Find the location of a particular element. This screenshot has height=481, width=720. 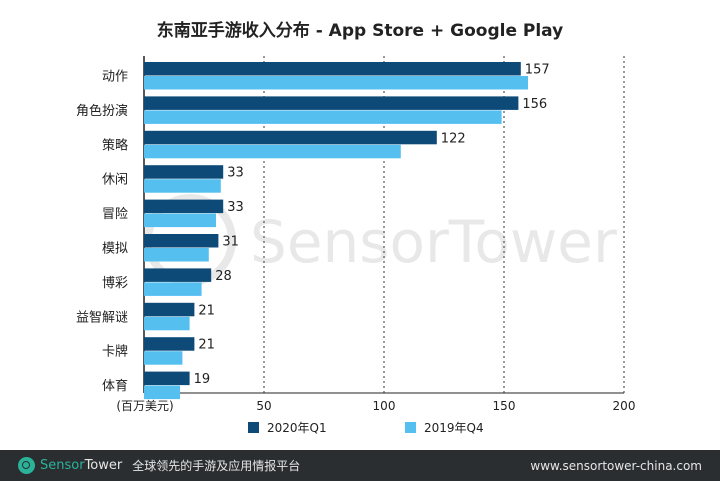

chart-title: 东南亚手游收入分布 - App Store + Google Play is located at coordinates (360, 30).